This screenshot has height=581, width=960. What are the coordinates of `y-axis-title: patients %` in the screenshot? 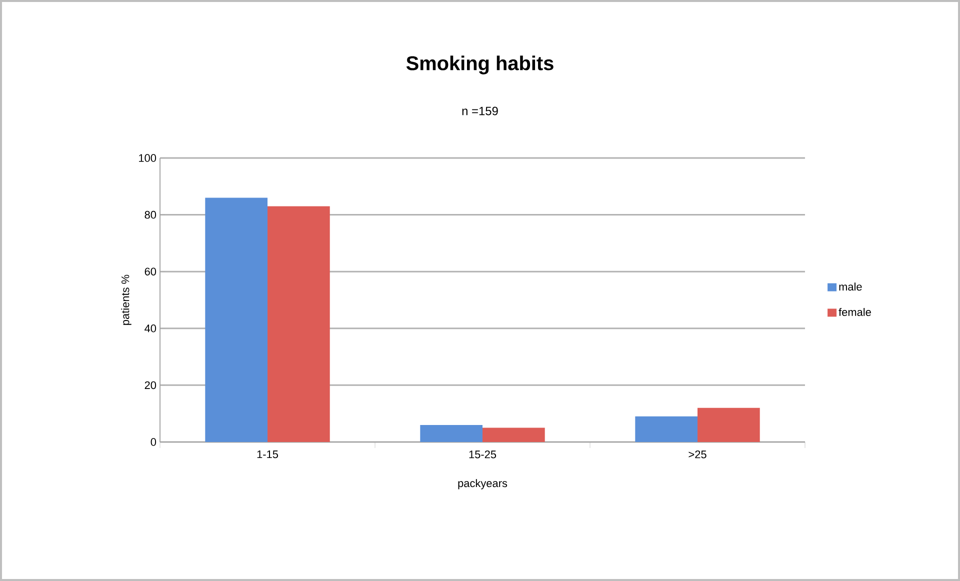 It's located at (126, 299).